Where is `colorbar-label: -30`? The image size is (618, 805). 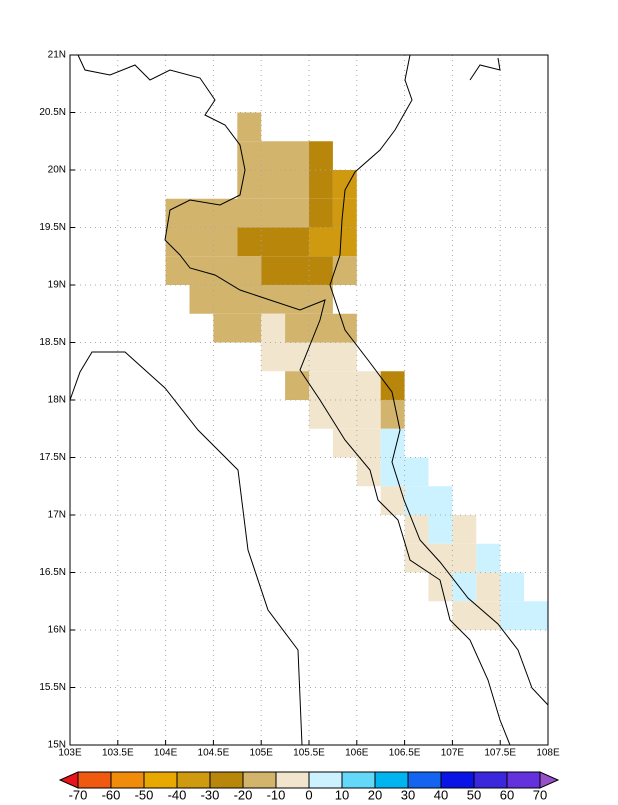 colorbar-label: -30 is located at coordinates (210, 793).